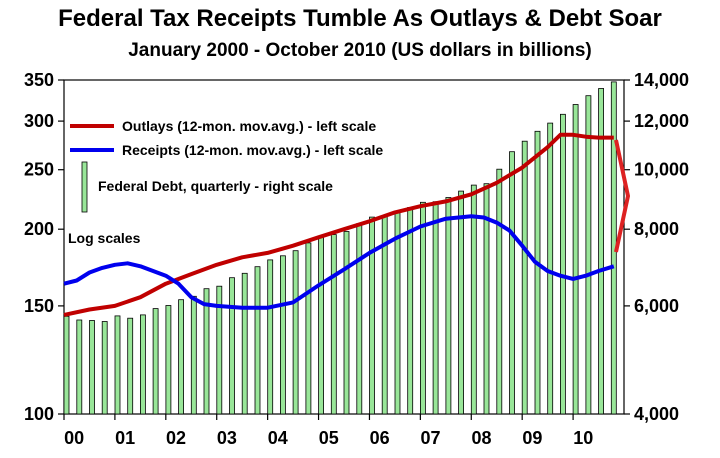 The width and height of the screenshot is (720, 458). What do you see at coordinates (661, 170) in the screenshot?
I see `right-tick-label: 10,000` at bounding box center [661, 170].